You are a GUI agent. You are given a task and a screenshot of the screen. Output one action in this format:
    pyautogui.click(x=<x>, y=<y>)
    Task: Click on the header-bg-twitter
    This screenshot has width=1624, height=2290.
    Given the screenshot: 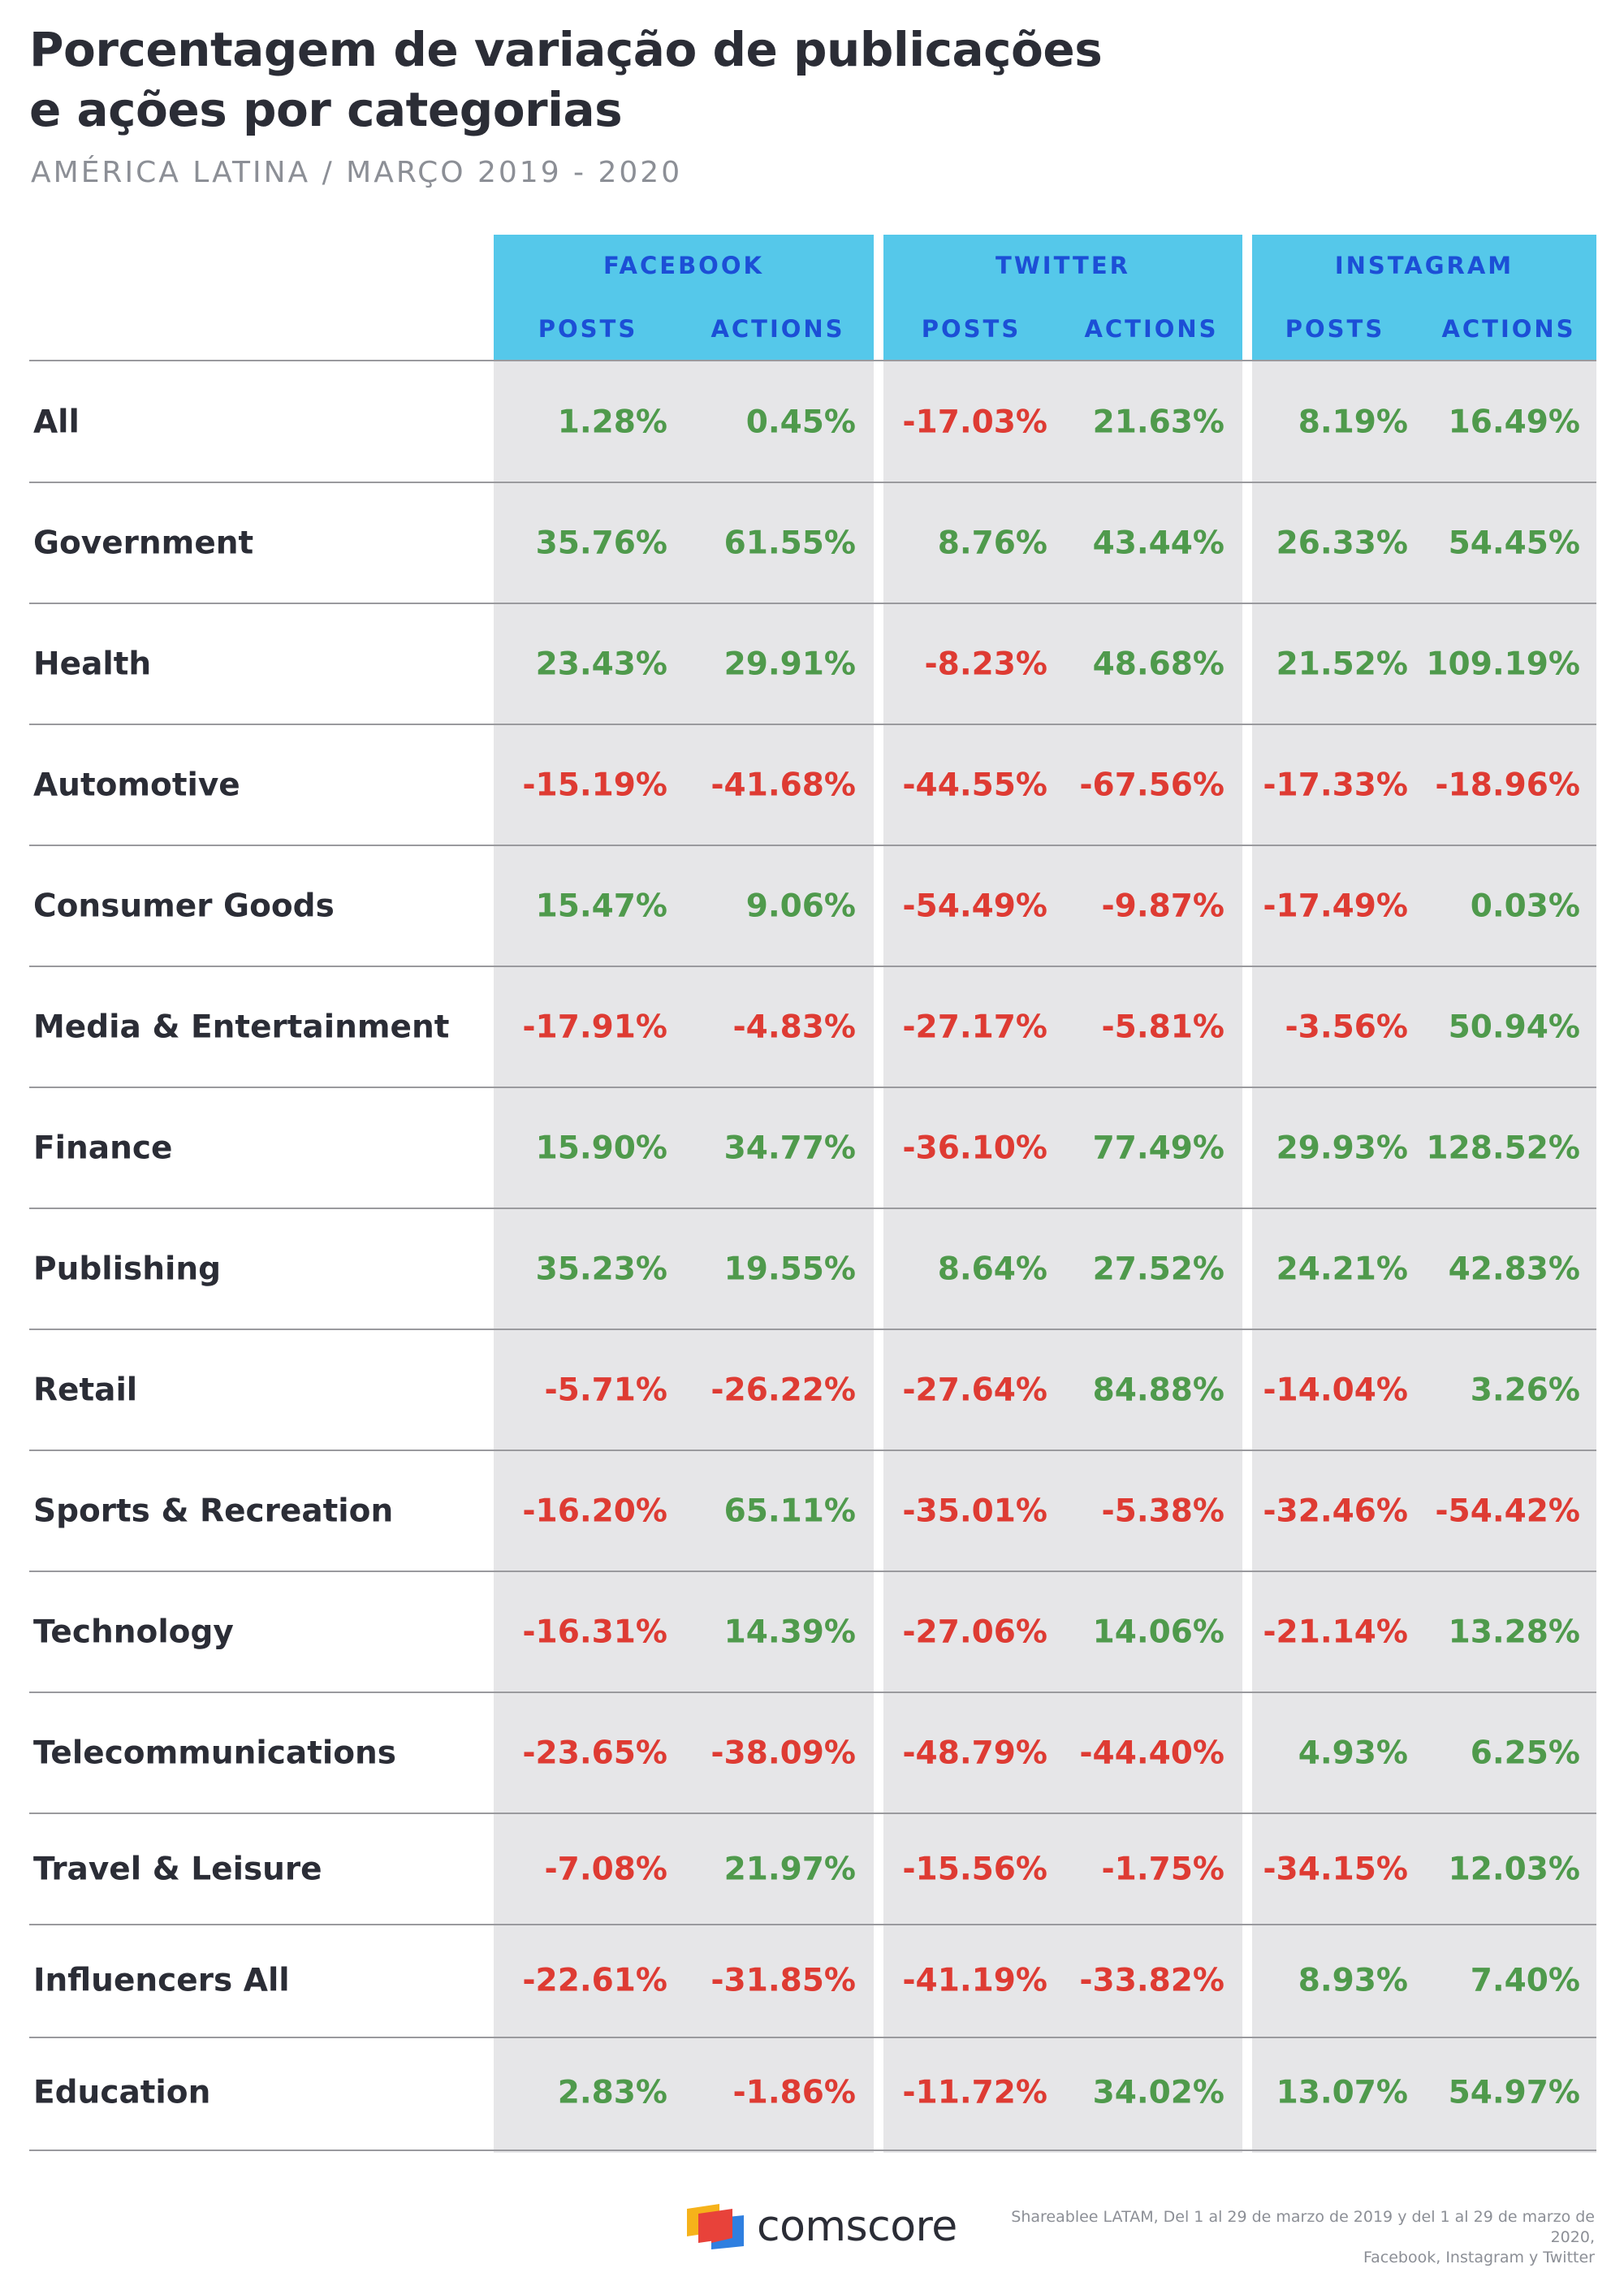 What is the action you would take?
    pyautogui.click(x=1063, y=298)
    